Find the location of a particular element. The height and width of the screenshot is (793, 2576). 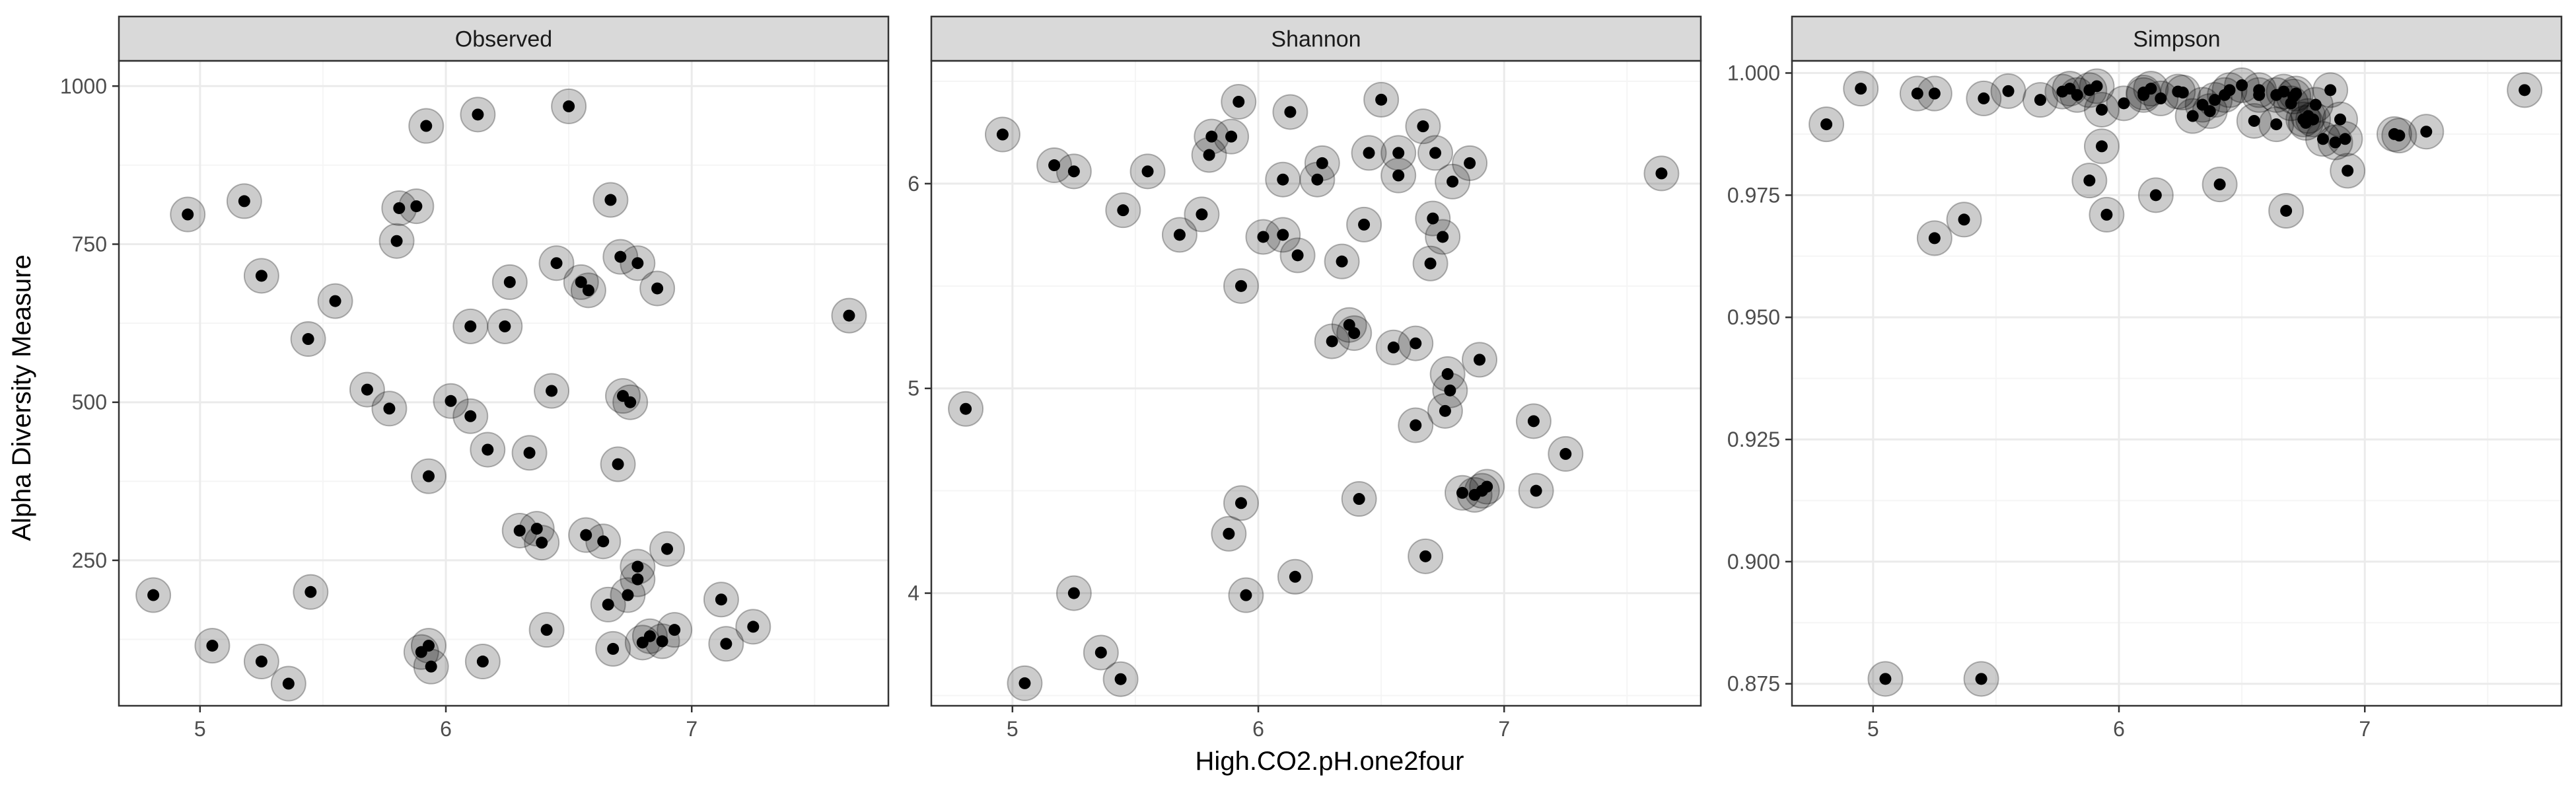

x-tick-label: 5 is located at coordinates (1013, 729).